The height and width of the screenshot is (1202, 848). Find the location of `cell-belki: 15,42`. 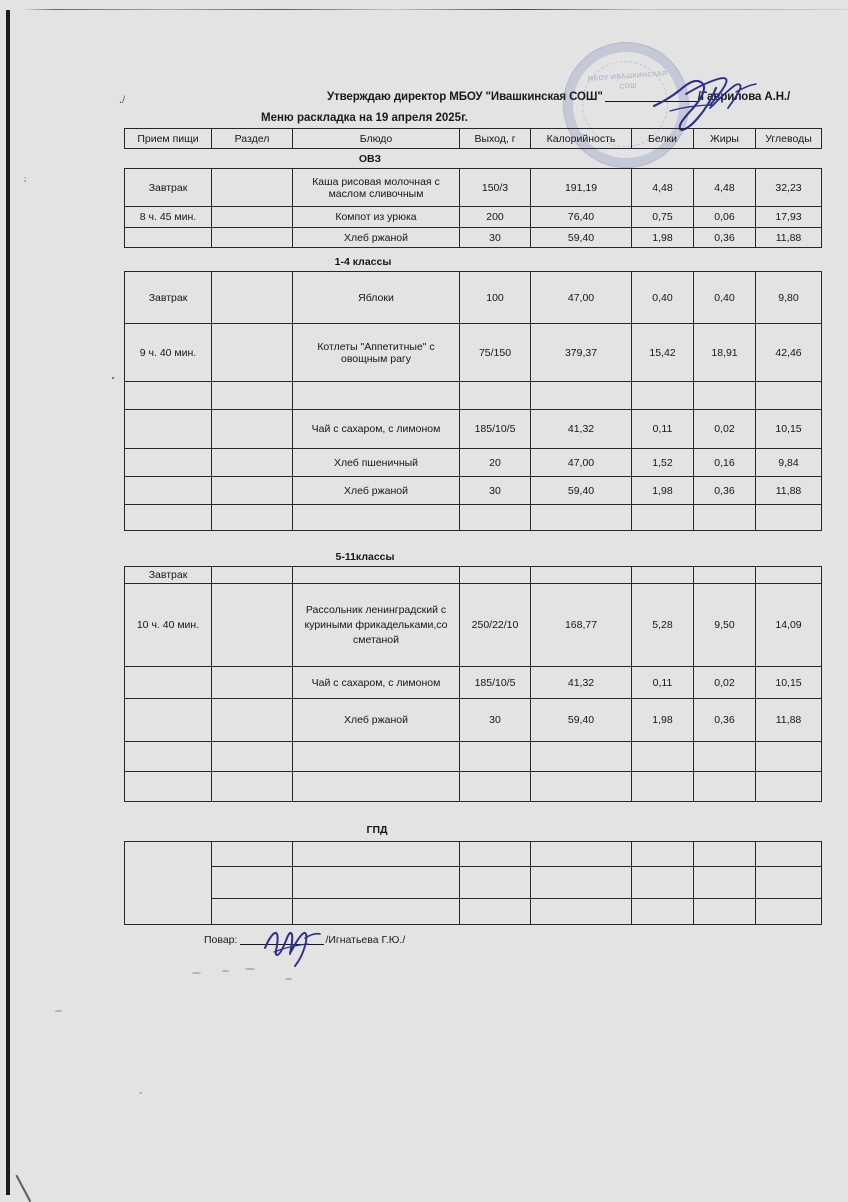

cell-belki: 15,42 is located at coordinates (662, 352).